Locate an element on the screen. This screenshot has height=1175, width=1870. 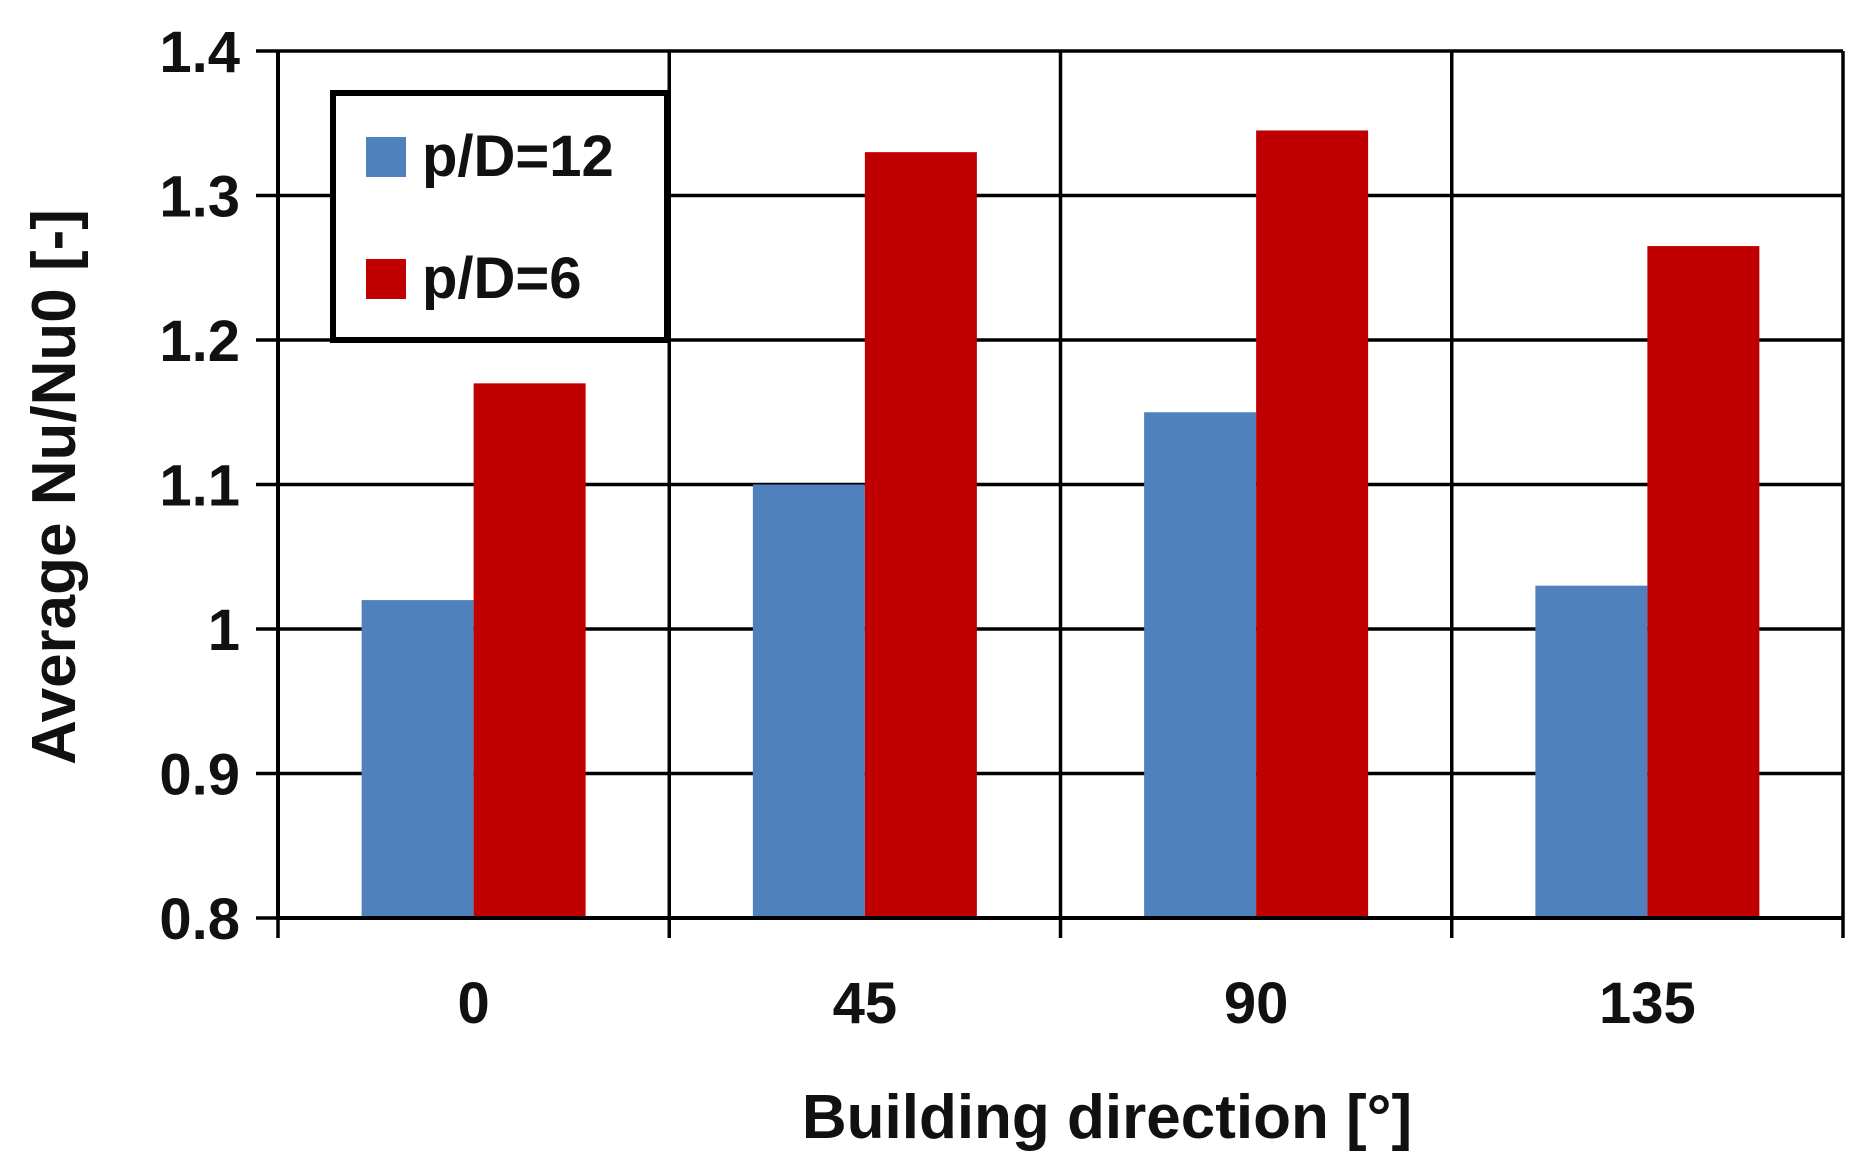
legend-label-p-d-6: p/D=6 is located at coordinates (502, 278).